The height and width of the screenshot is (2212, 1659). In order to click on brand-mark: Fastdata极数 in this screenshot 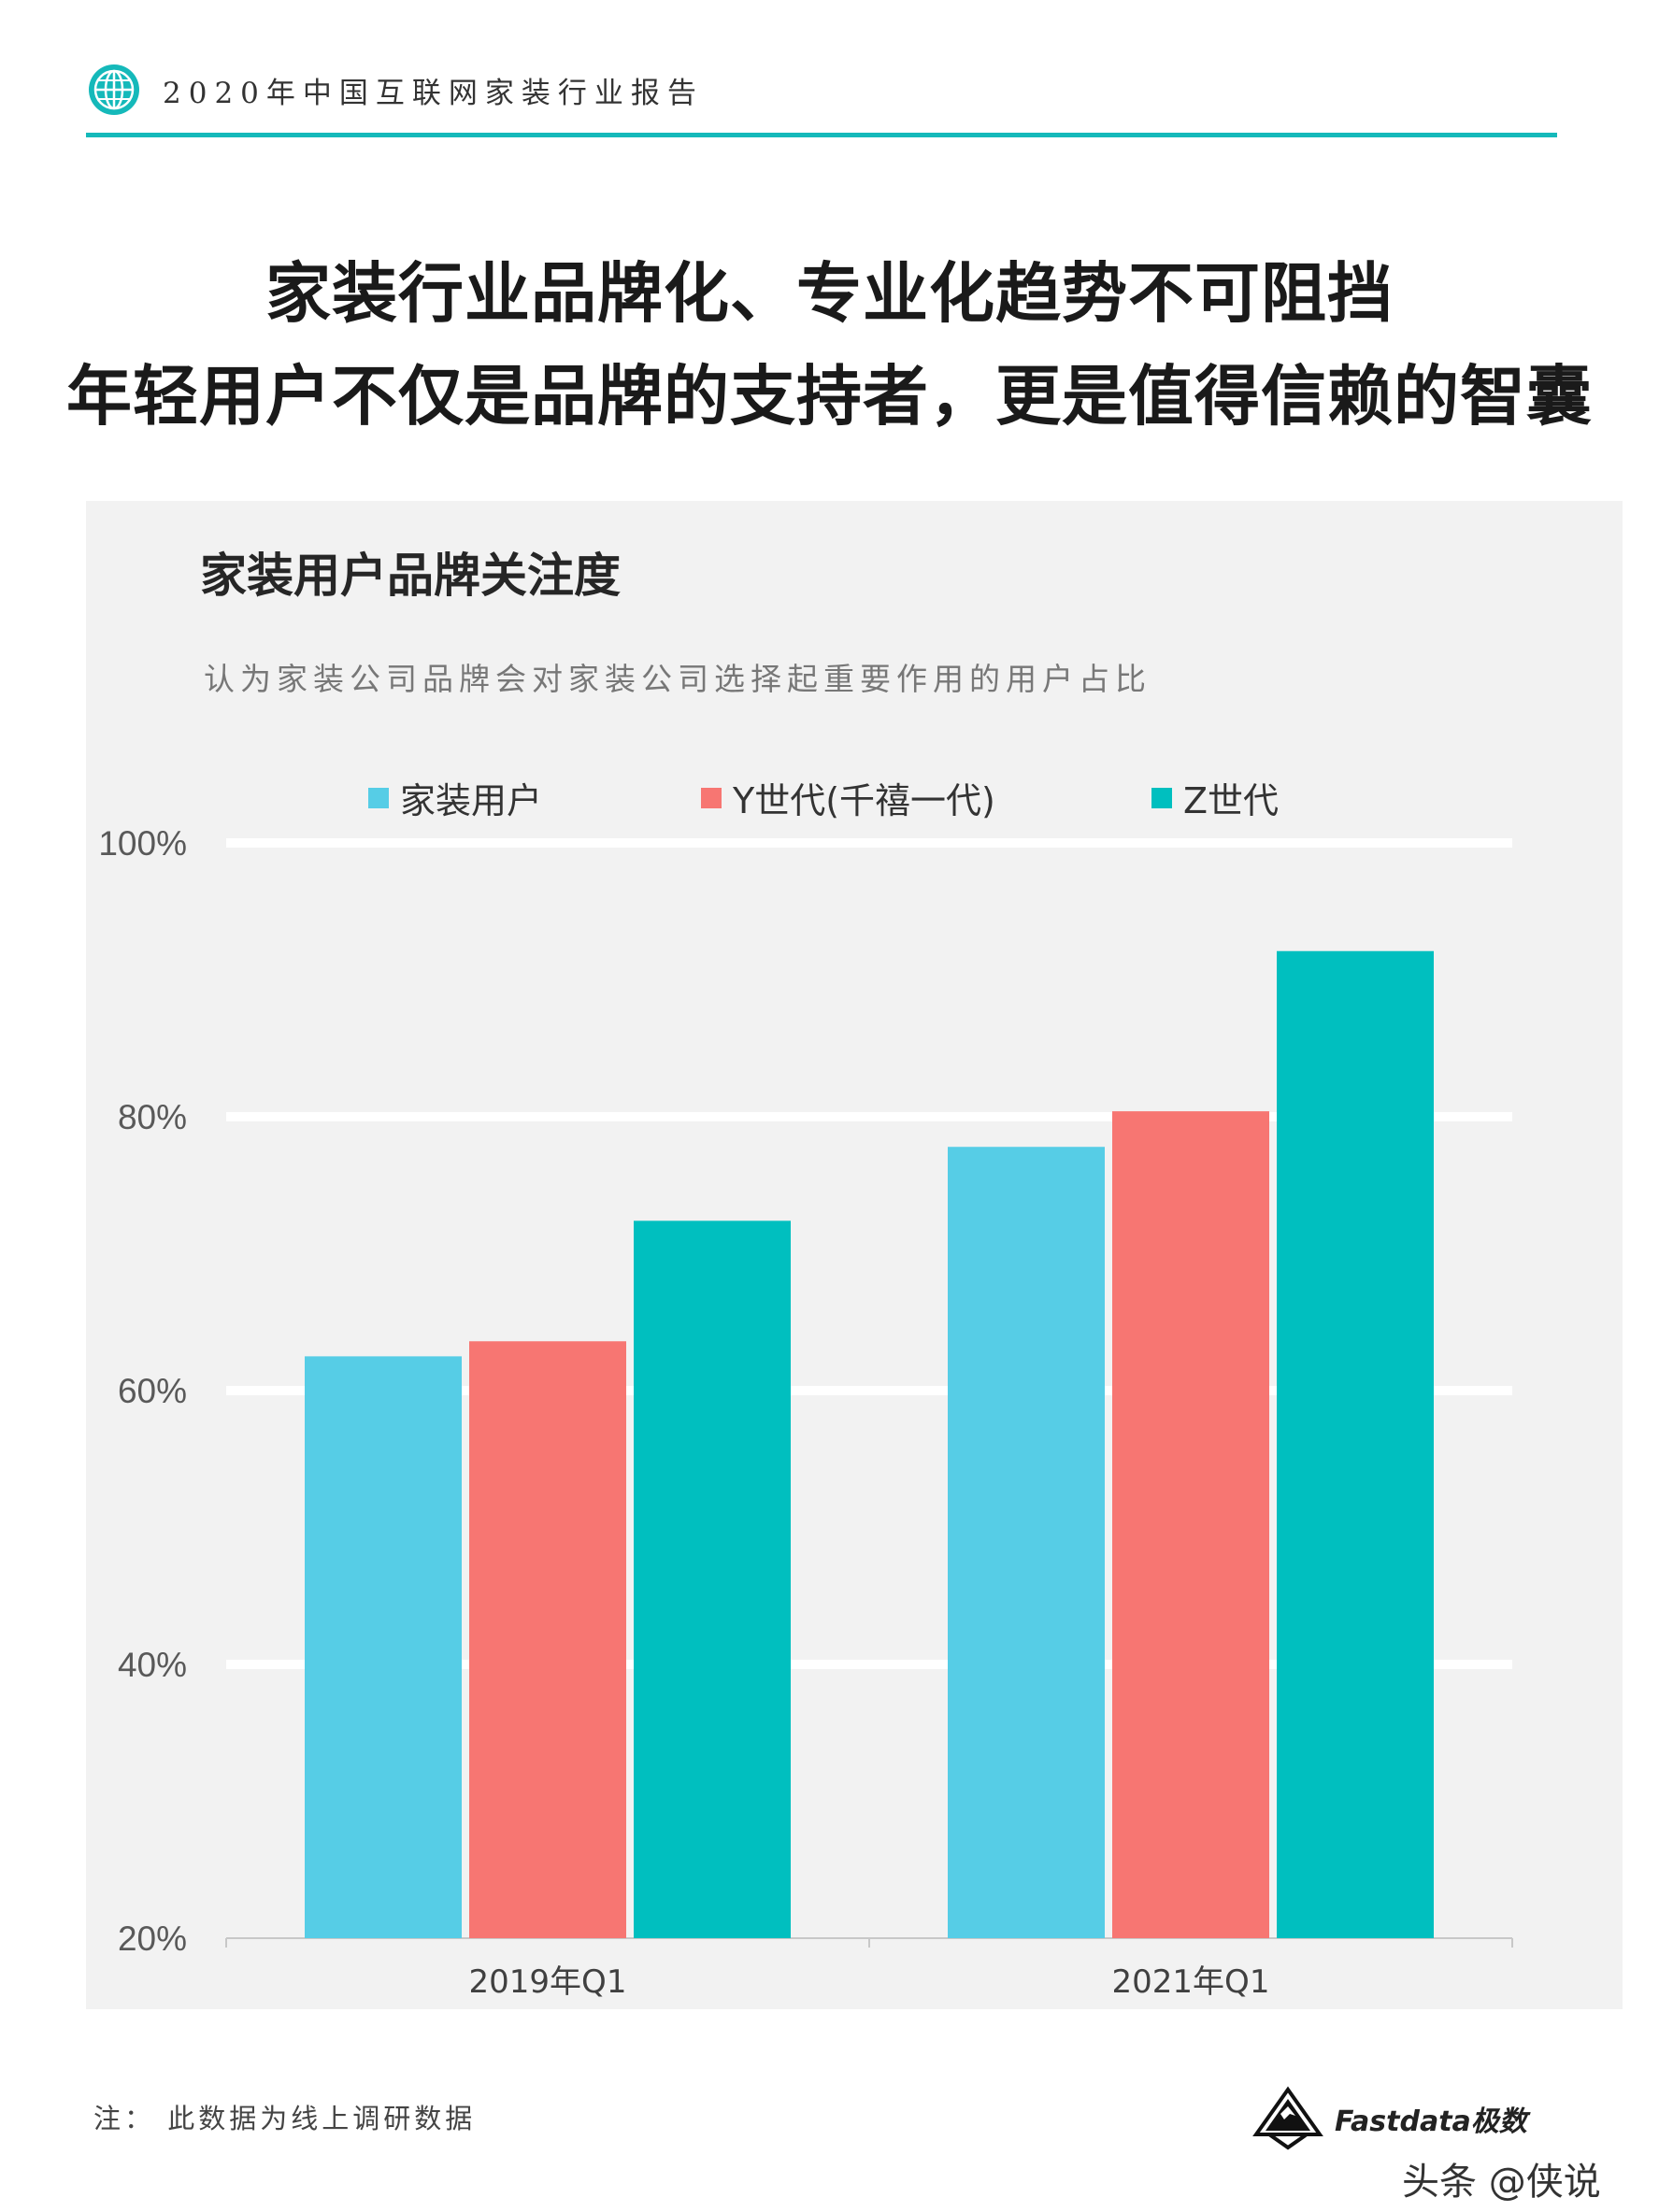, I will do `click(1389, 2118)`.